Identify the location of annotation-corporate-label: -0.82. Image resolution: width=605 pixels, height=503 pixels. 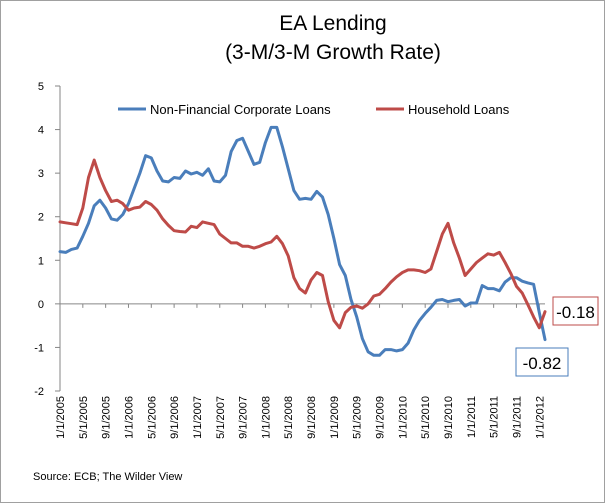
(542, 363).